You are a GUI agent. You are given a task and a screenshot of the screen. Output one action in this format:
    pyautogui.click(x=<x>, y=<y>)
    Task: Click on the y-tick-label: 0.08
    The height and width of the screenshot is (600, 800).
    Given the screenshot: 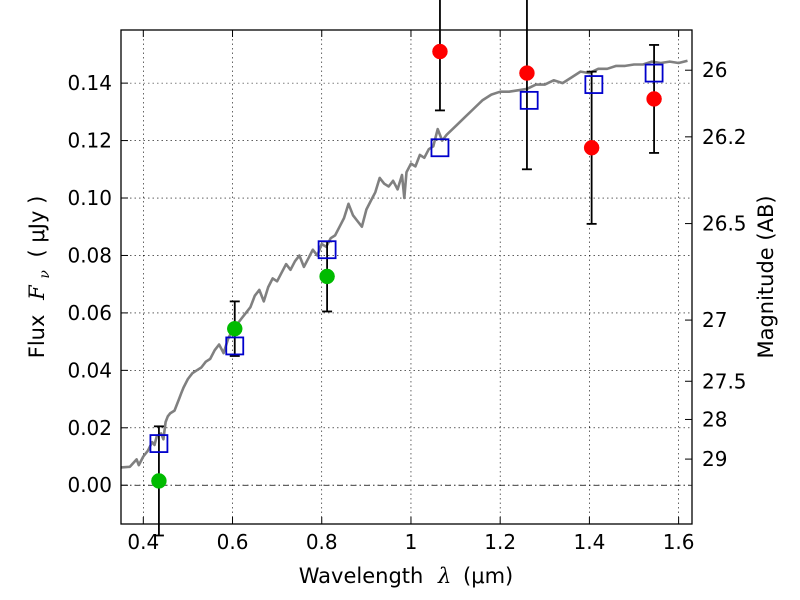 What is the action you would take?
    pyautogui.click(x=89, y=255)
    